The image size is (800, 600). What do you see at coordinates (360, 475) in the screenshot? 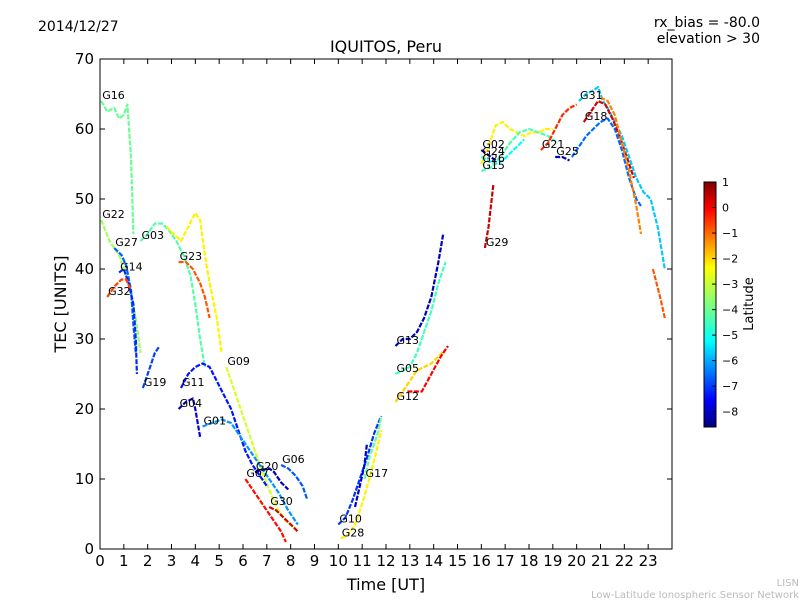
I see `series-track-g28b` at bounding box center [360, 475].